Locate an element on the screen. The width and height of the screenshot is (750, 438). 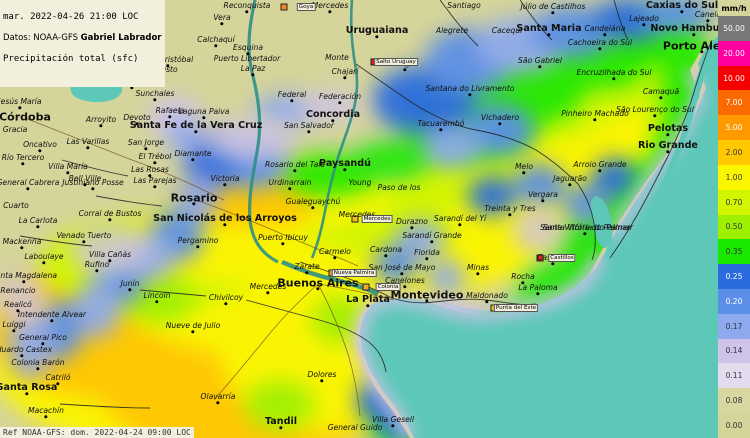
city-label: Reconquista is located at coordinates (247, 6).